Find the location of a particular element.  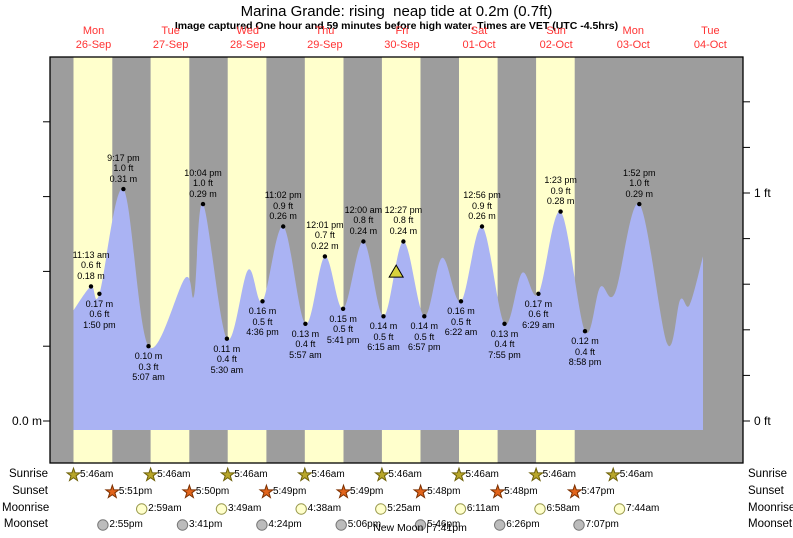

tide-extreme-label-low: 0.13 m 0.4 ft 7:55 pm is located at coordinates (504, 345).